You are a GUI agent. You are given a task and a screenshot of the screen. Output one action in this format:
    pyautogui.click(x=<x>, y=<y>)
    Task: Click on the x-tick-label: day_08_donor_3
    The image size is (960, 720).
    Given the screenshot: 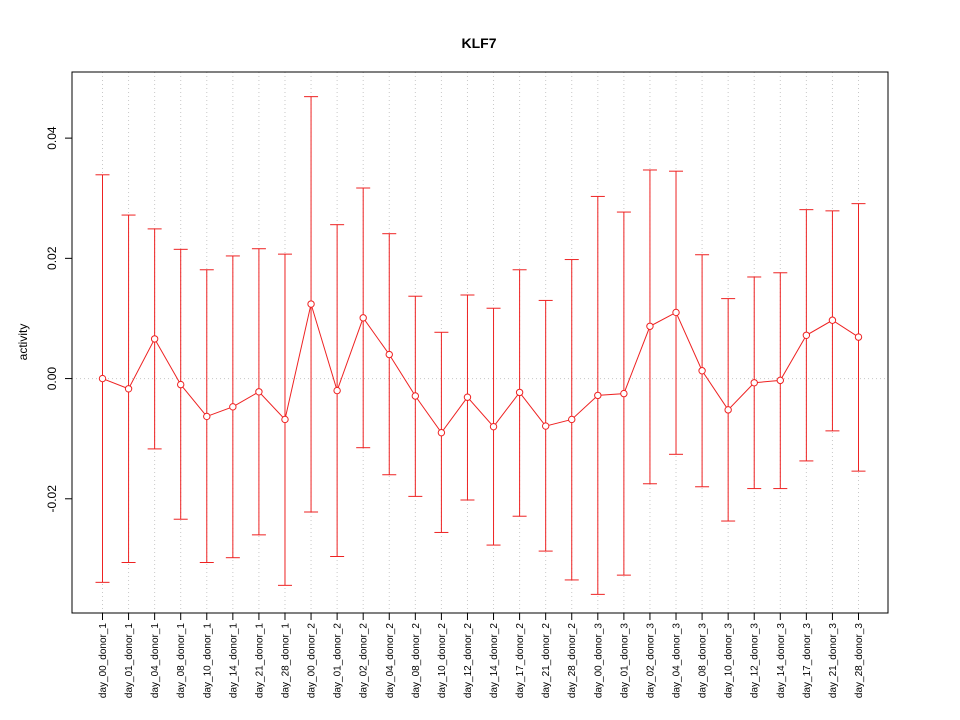 What is the action you would take?
    pyautogui.click(x=703, y=661)
    